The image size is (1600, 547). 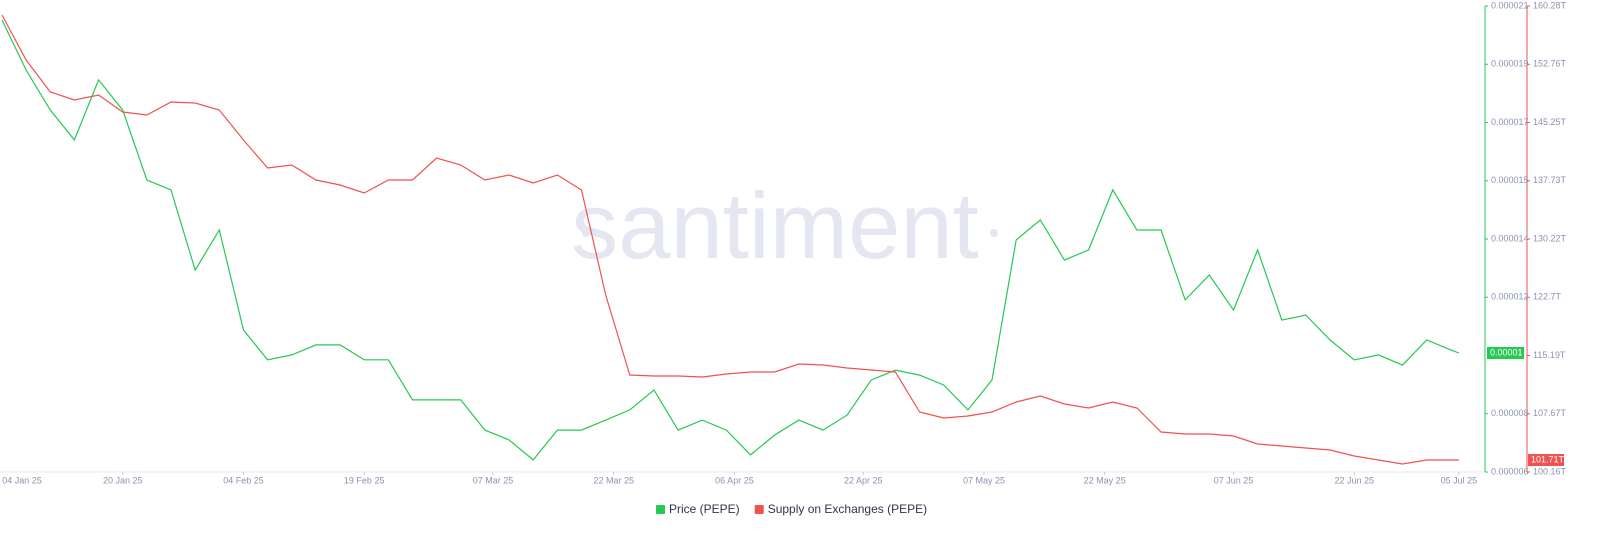 I want to click on x-tick-label: 07 May 25, so click(x=984, y=480).